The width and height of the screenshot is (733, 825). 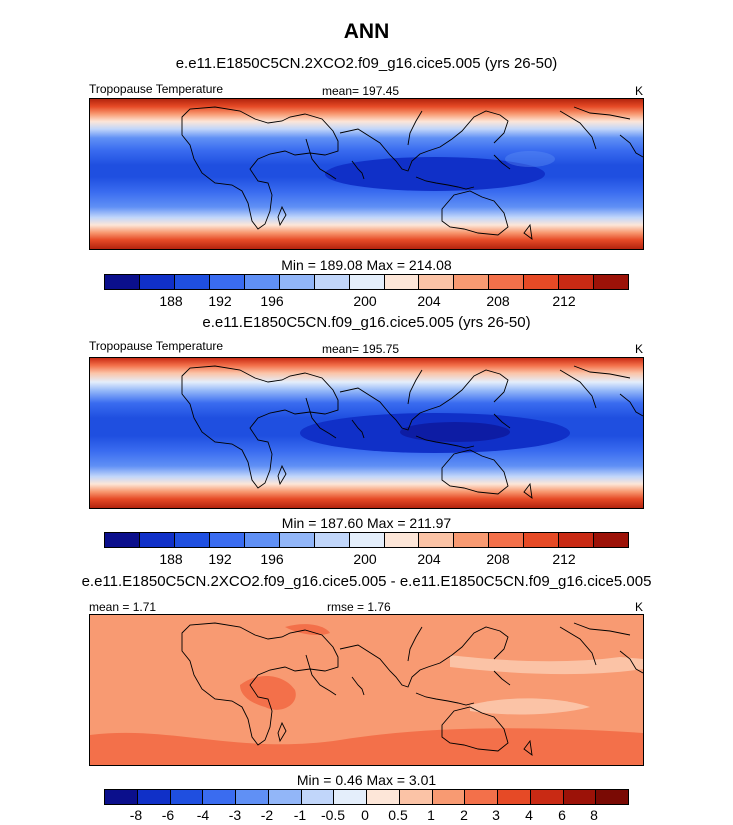 I want to click on panel-3-tick-label: -2, so click(x=267, y=815).